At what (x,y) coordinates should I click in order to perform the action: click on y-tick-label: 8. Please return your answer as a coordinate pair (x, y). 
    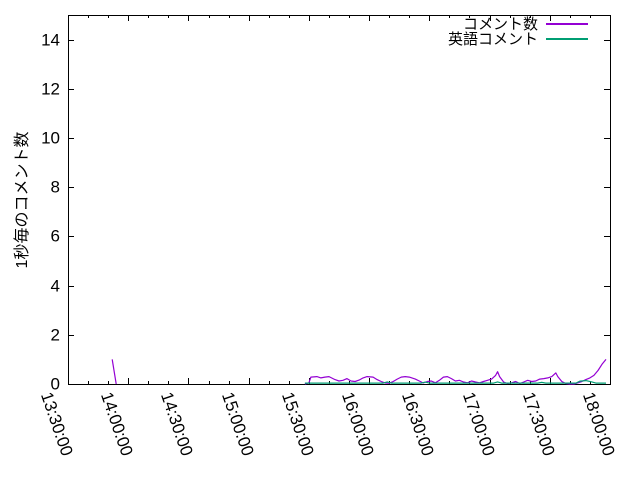
    Looking at the image, I should click on (55, 187).